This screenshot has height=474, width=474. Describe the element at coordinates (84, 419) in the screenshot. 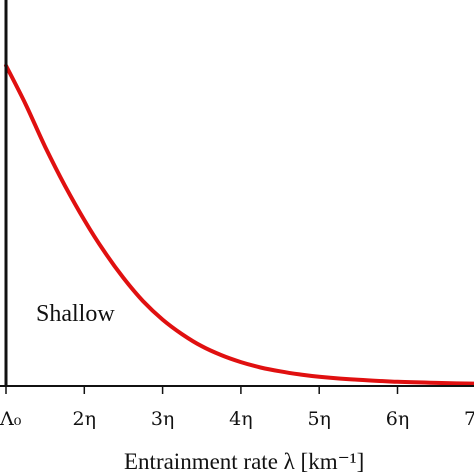

I see `x-tick-label: 2η` at that location.